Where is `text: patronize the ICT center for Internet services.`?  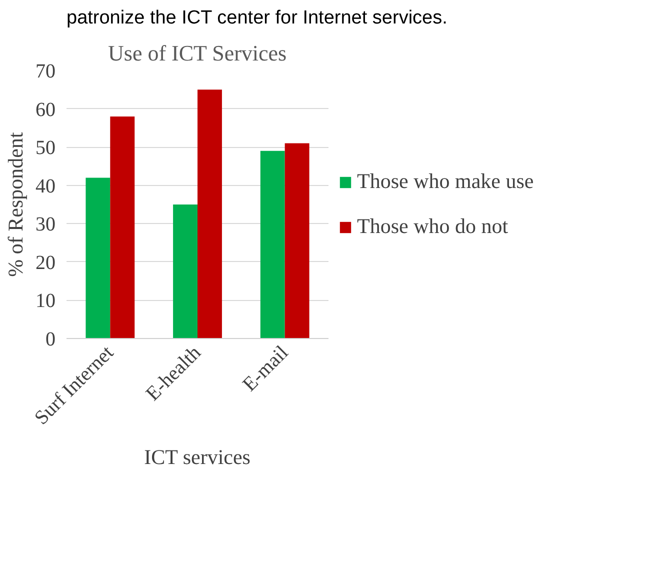 text: patronize the ICT center for Internet services. is located at coordinates (257, 18).